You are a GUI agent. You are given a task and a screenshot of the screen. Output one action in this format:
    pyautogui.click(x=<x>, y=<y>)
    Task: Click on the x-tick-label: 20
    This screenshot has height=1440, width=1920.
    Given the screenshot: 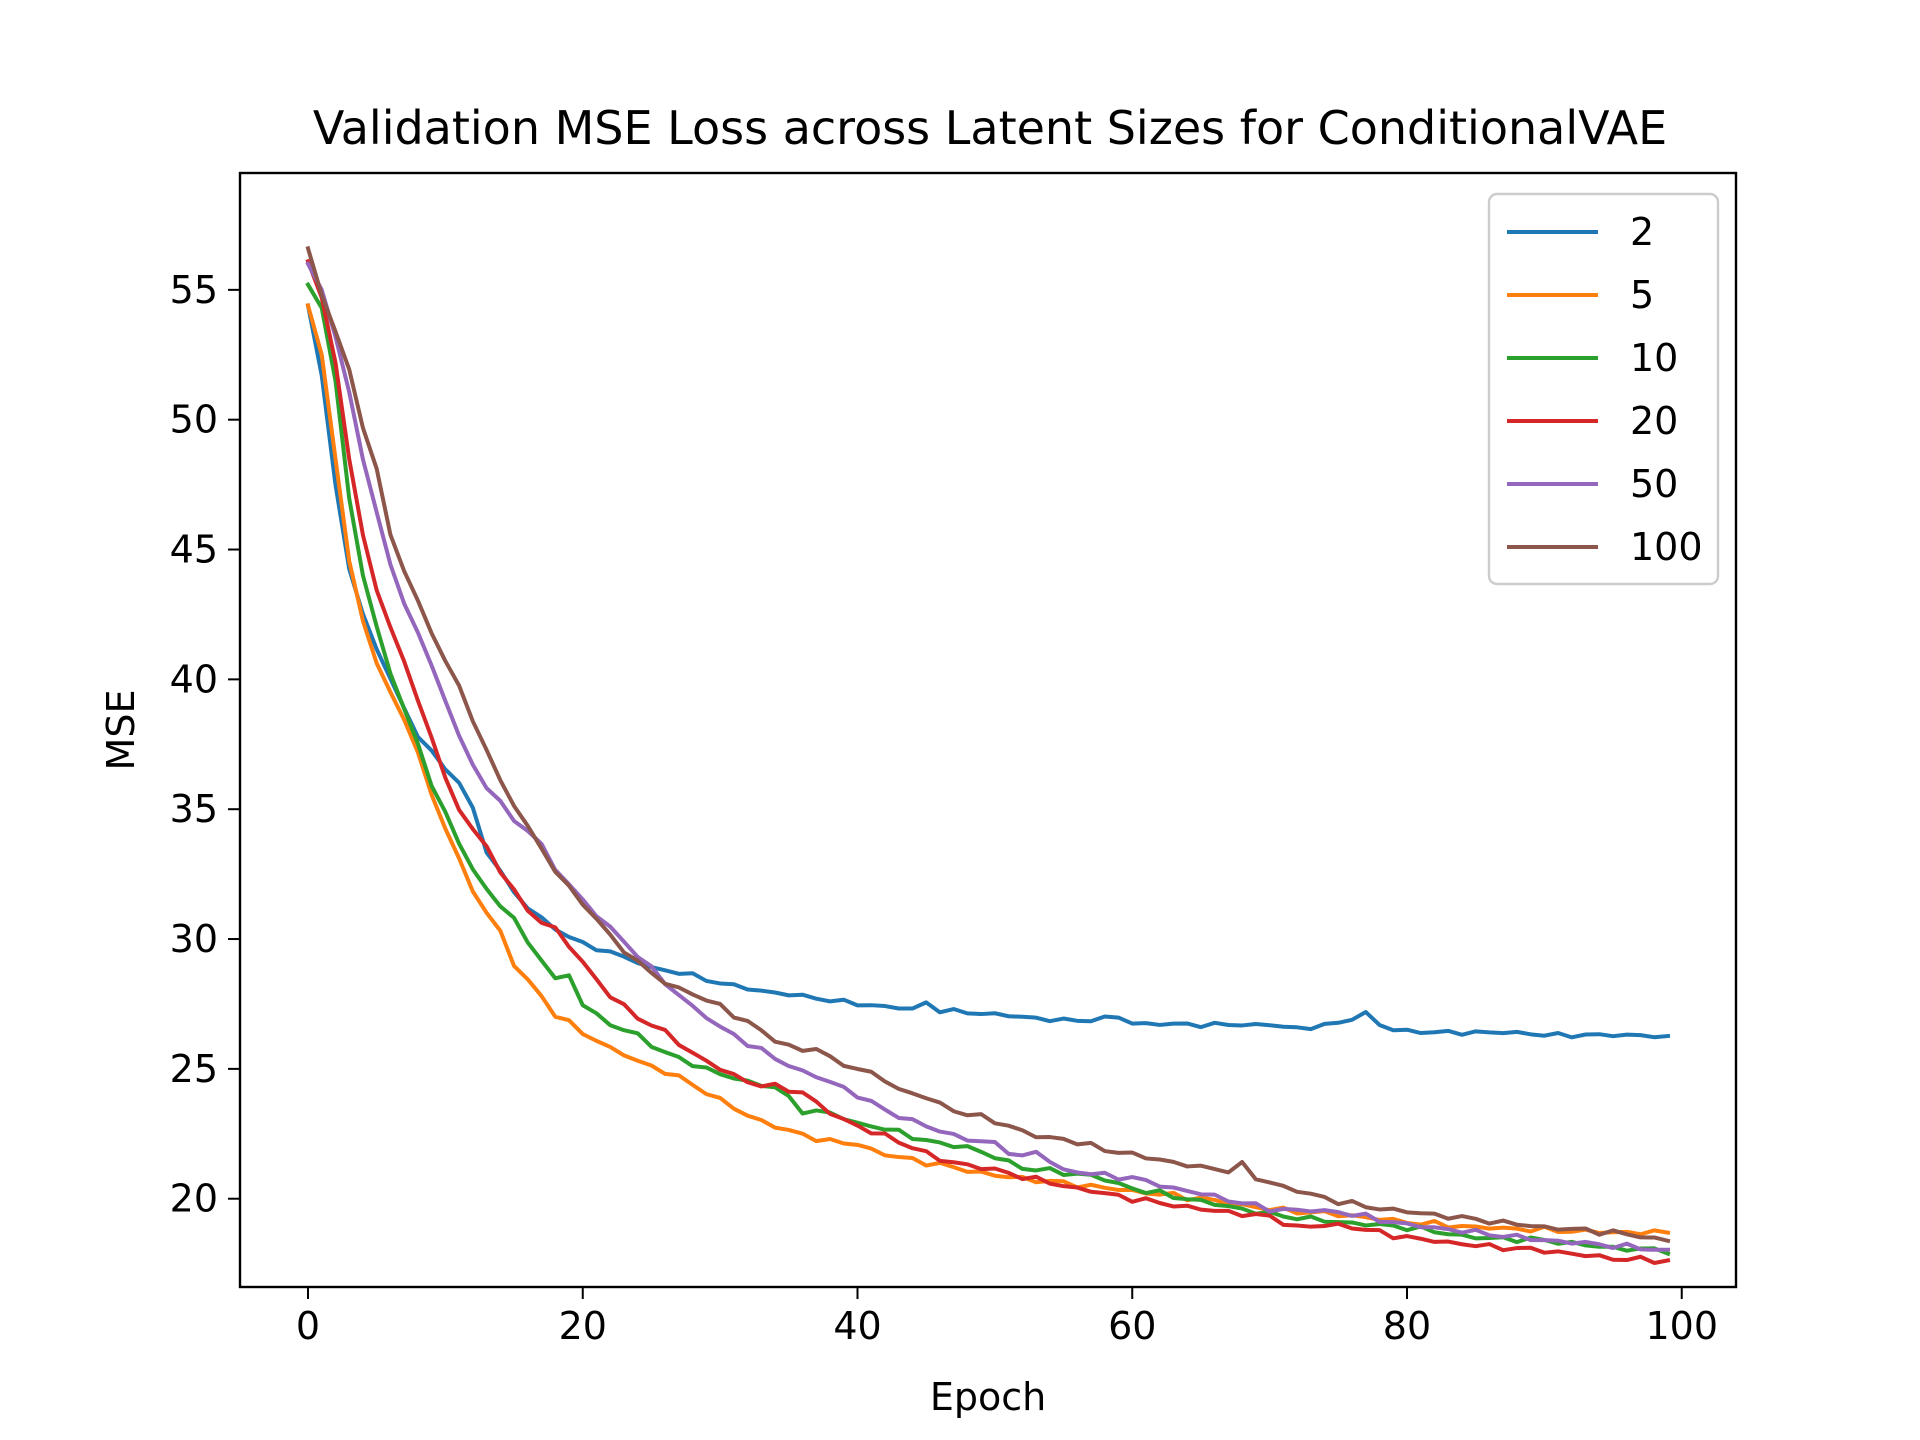 What is the action you would take?
    pyautogui.click(x=583, y=1326)
    